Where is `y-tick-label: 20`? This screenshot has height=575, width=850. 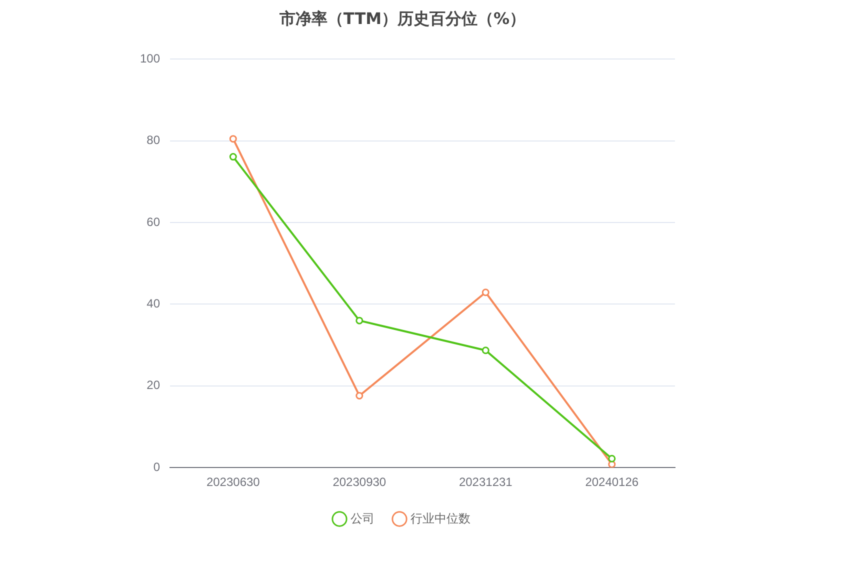
y-tick-label: 20 is located at coordinates (153, 385).